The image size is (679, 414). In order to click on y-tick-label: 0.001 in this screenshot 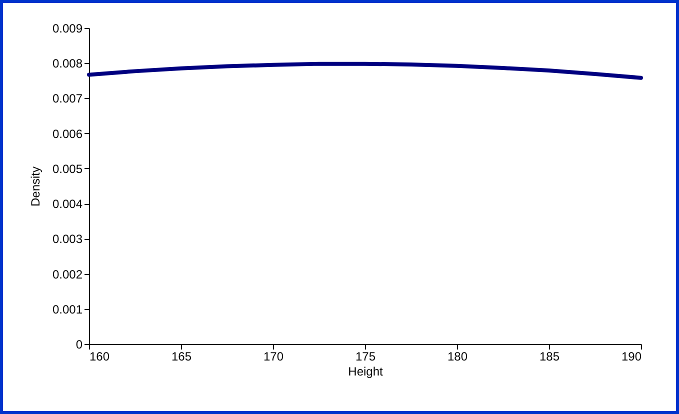, I will do `click(67, 309)`.